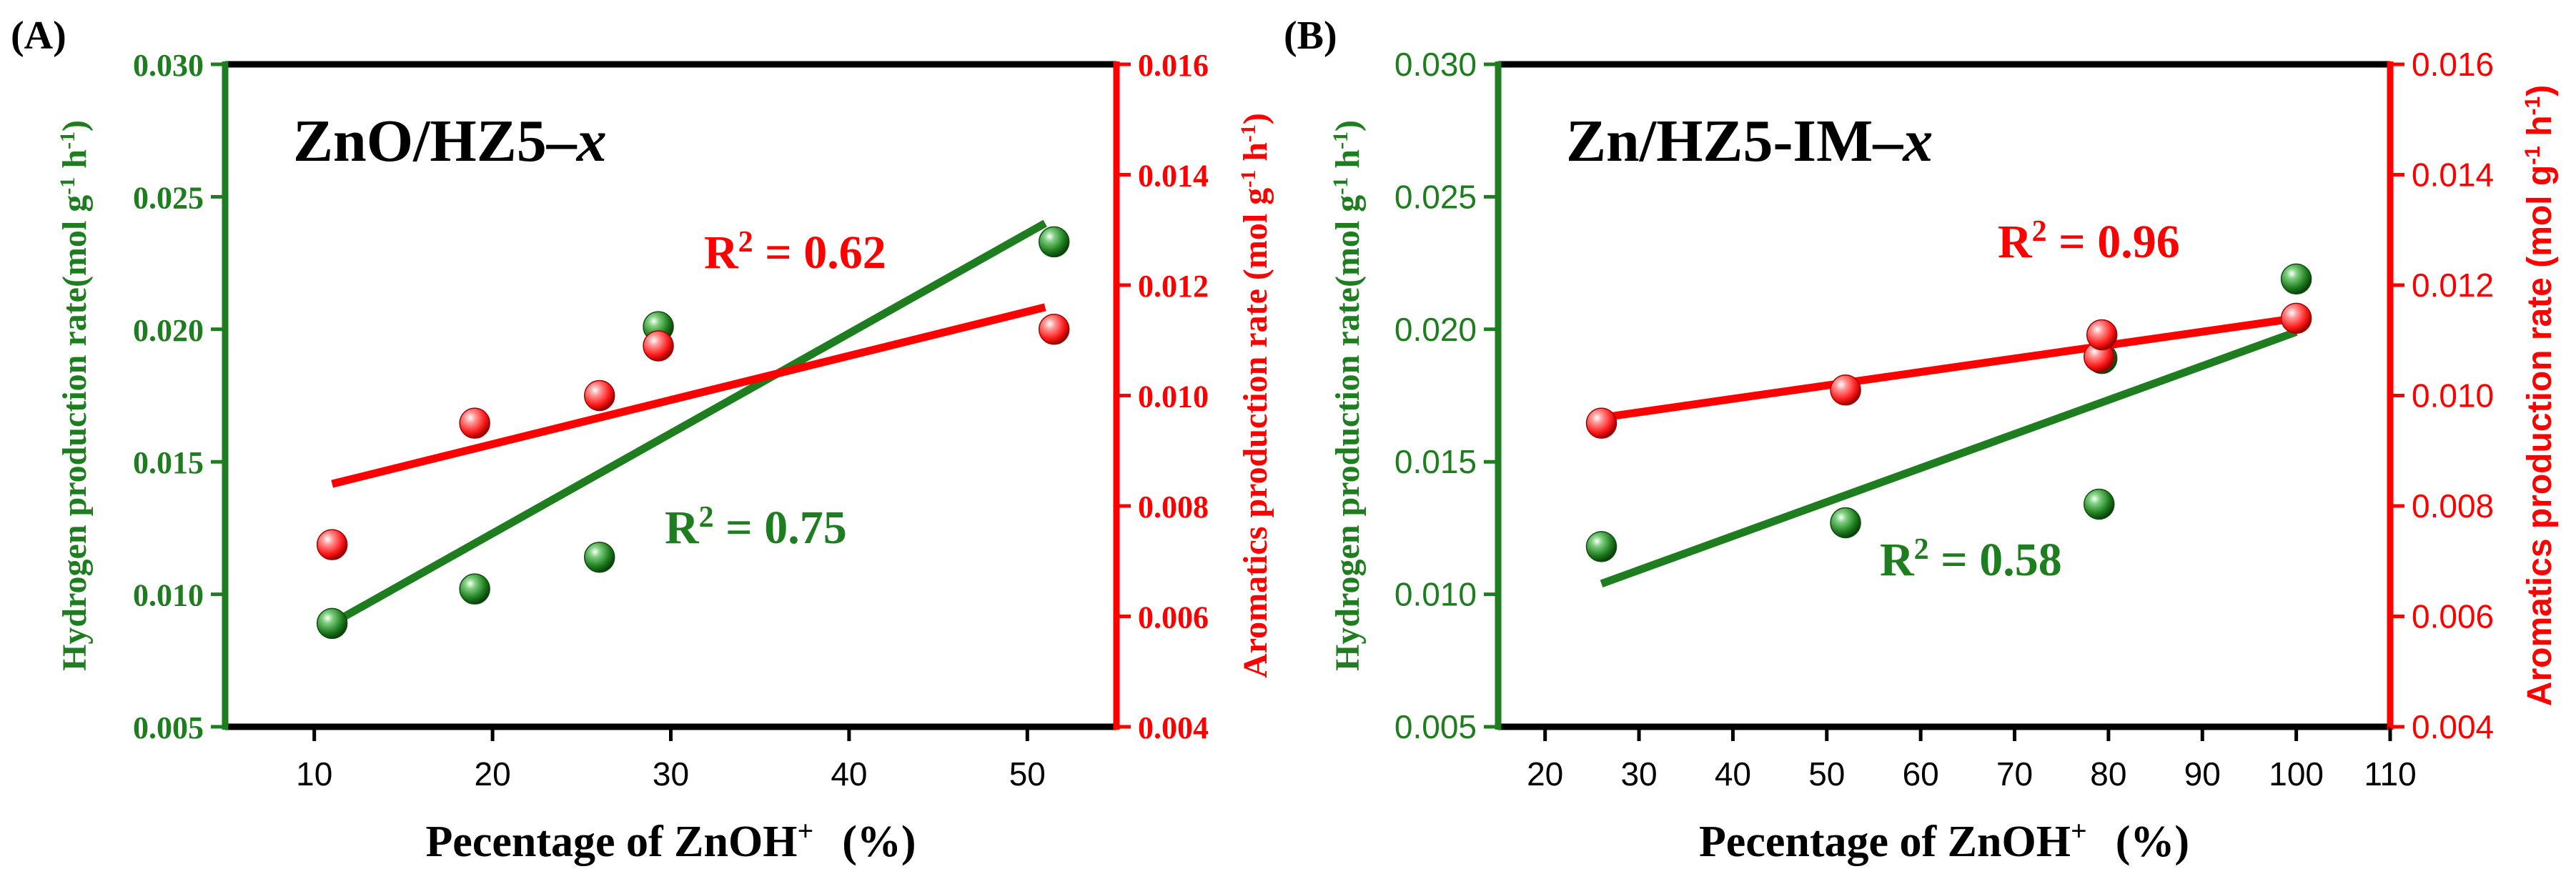 This screenshot has width=2576, height=879. Describe the element at coordinates (1348, 163) in the screenshot. I see `left-y-axis-label-mid: h` at that location.